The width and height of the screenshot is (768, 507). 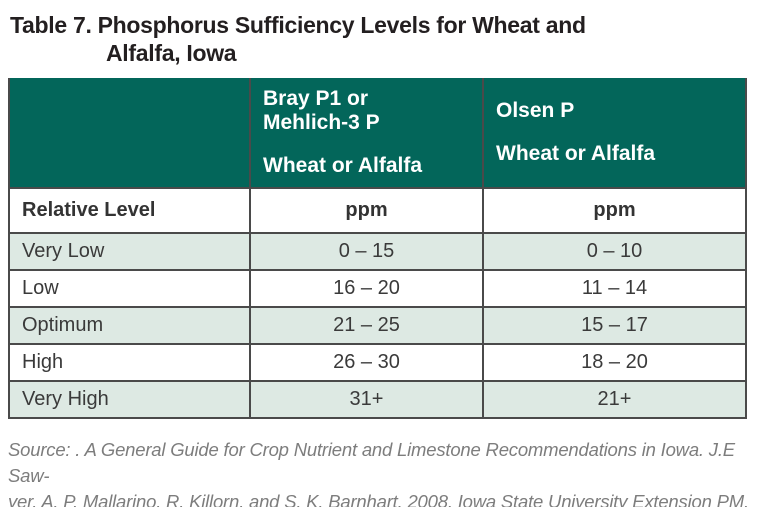 I want to click on unit-row: Relative Level ppm ppm, so click(x=377, y=210).